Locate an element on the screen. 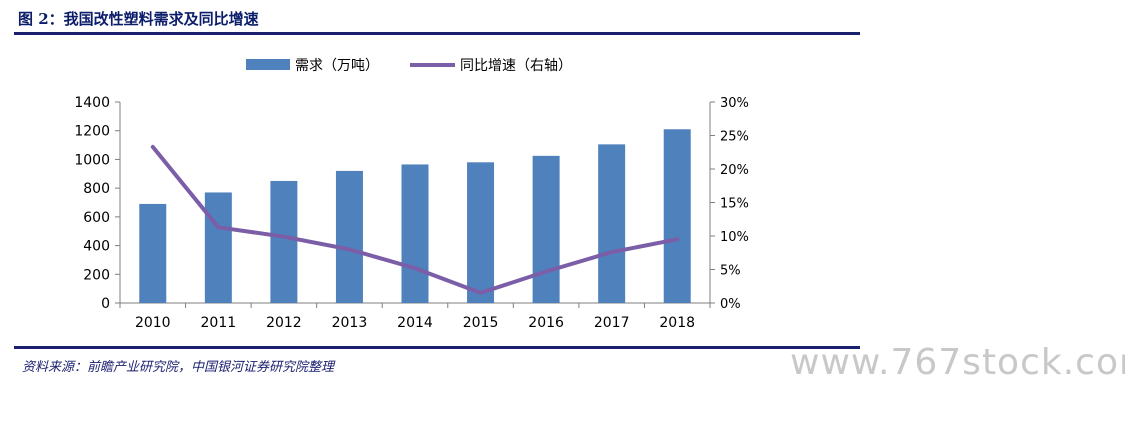  x-tick-label: 2015 is located at coordinates (481, 323).